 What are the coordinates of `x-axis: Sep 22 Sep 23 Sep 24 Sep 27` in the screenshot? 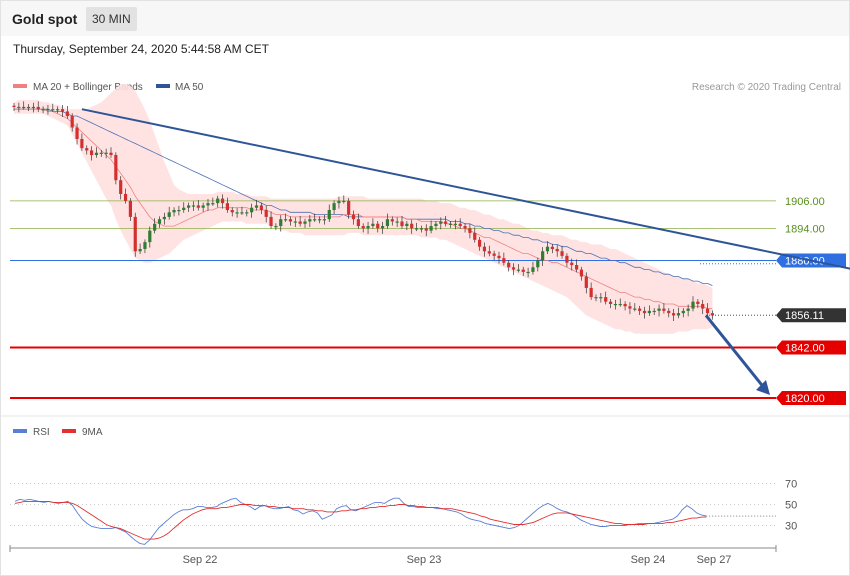 It's located at (393, 555).